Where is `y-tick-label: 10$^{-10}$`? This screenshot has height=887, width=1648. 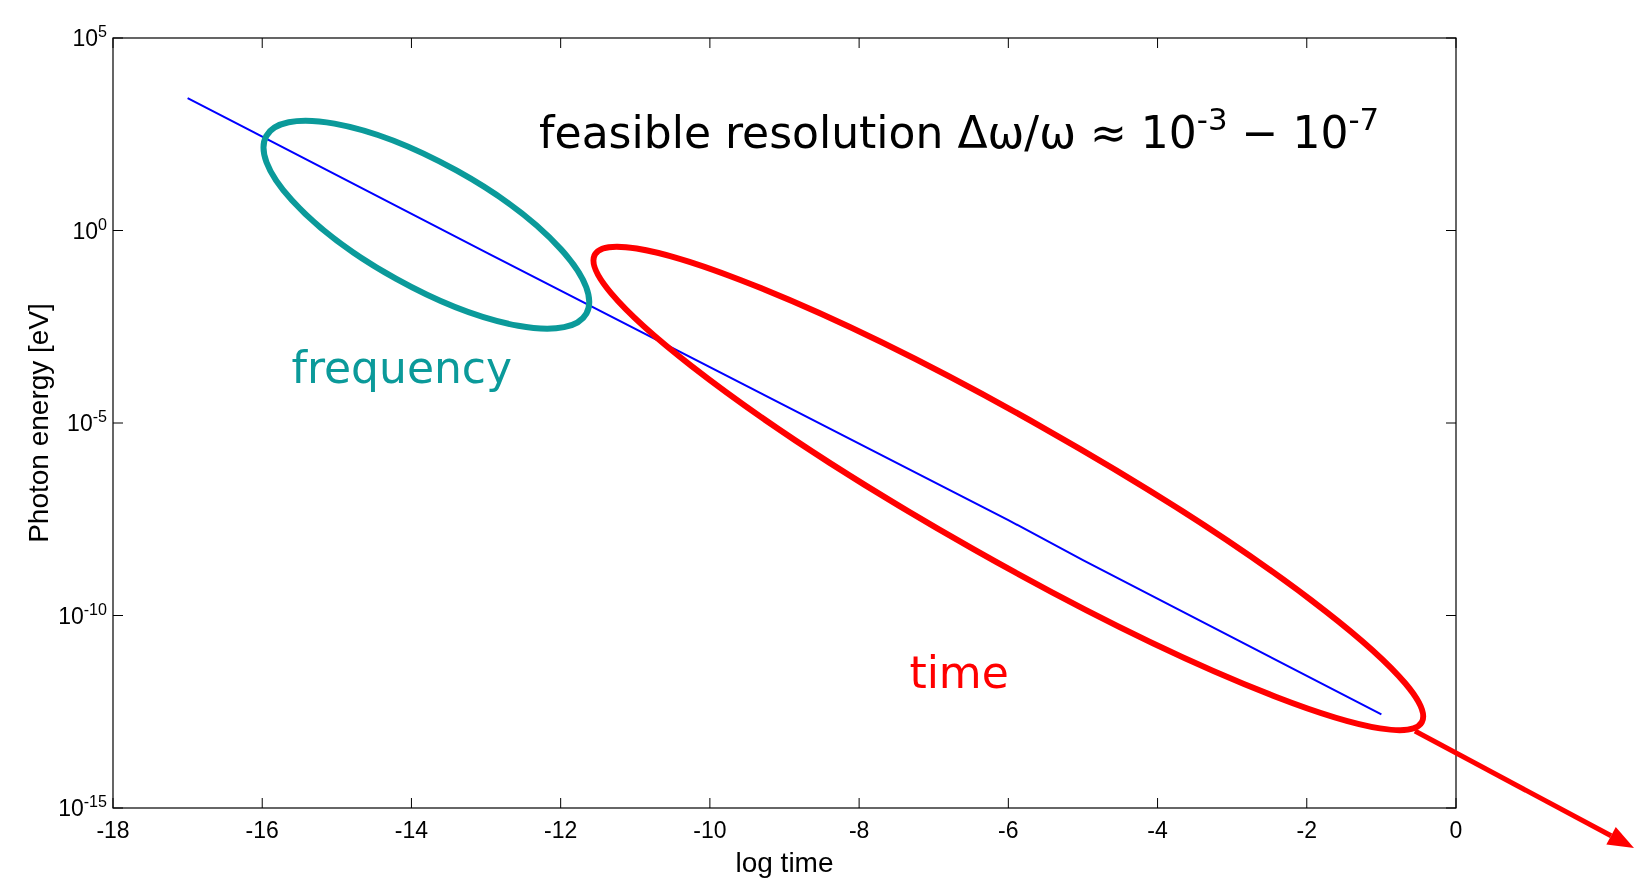 y-tick-label: 10$^{-10}$ is located at coordinates (83, 614).